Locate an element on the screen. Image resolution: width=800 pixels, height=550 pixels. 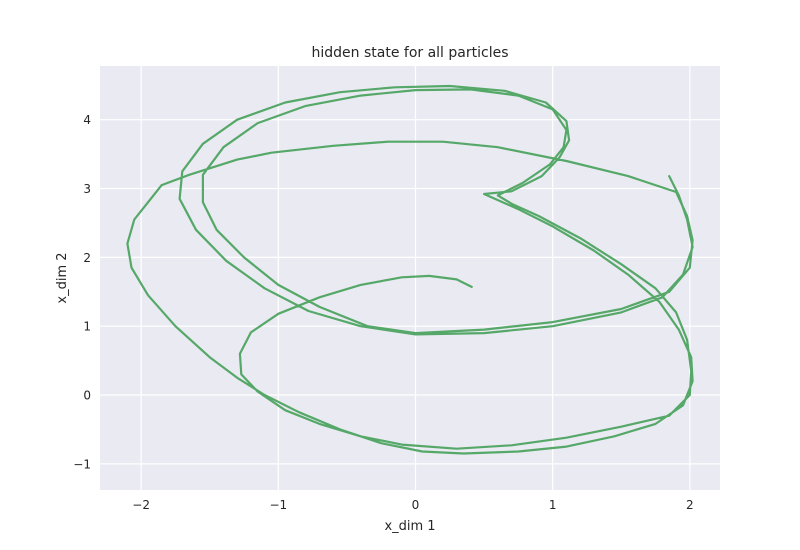
y-tick-label: 1 is located at coordinates (87, 327).